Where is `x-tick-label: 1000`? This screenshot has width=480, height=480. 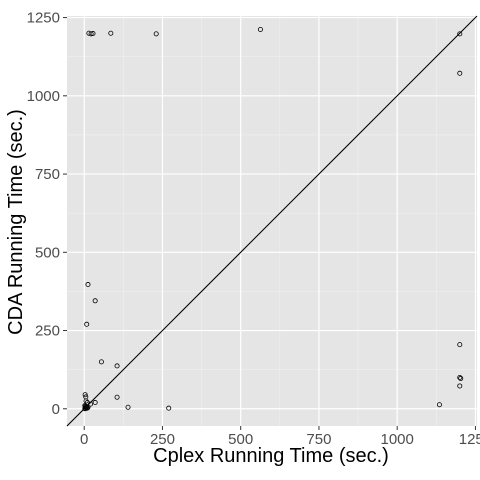
x-tick-label: 1000 is located at coordinates (397, 439).